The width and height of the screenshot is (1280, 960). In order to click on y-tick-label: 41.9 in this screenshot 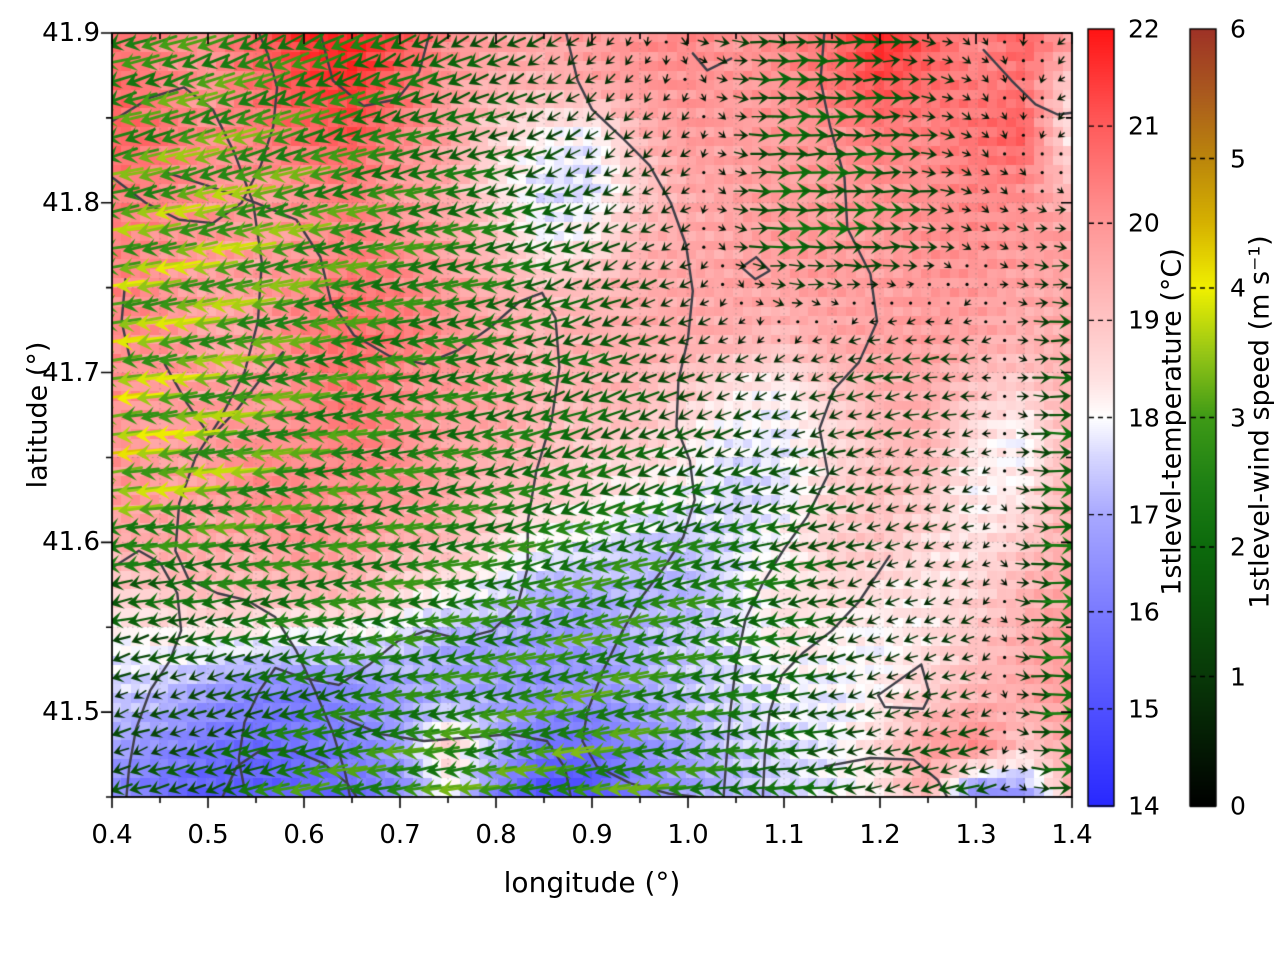, I will do `click(71, 33)`.